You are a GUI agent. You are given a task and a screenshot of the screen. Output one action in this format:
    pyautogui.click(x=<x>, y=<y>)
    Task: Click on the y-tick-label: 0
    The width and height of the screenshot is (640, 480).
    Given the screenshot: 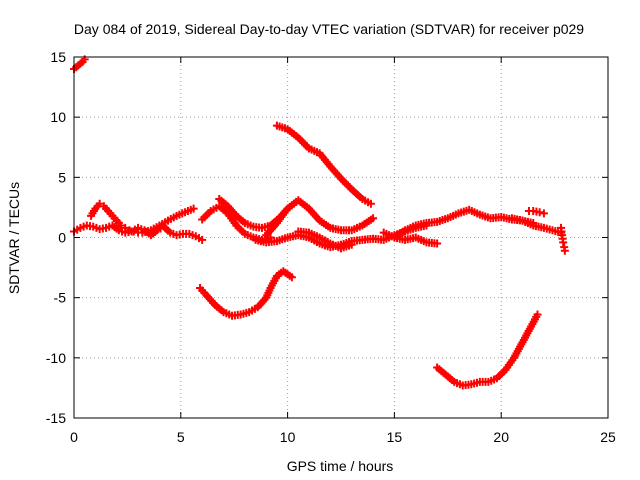 What is the action you would take?
    pyautogui.click(x=62, y=238)
    